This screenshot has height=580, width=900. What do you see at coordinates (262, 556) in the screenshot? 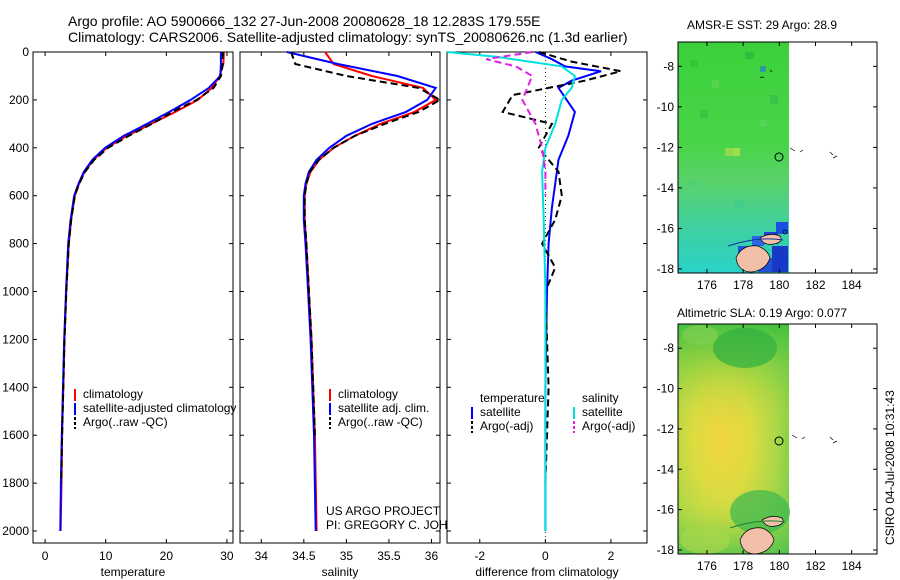
I see `salinity-xtick-label: 34` at bounding box center [262, 556].